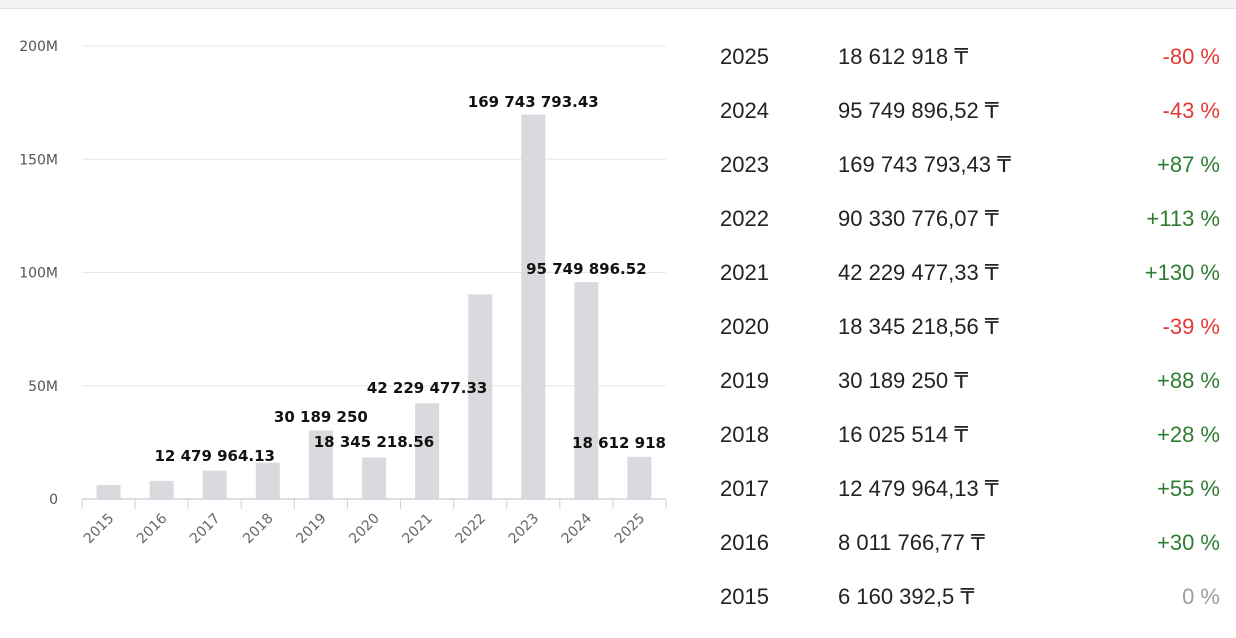  Describe the element at coordinates (417, 529) in the screenshot. I see `x-tick-label: 2021` at that location.